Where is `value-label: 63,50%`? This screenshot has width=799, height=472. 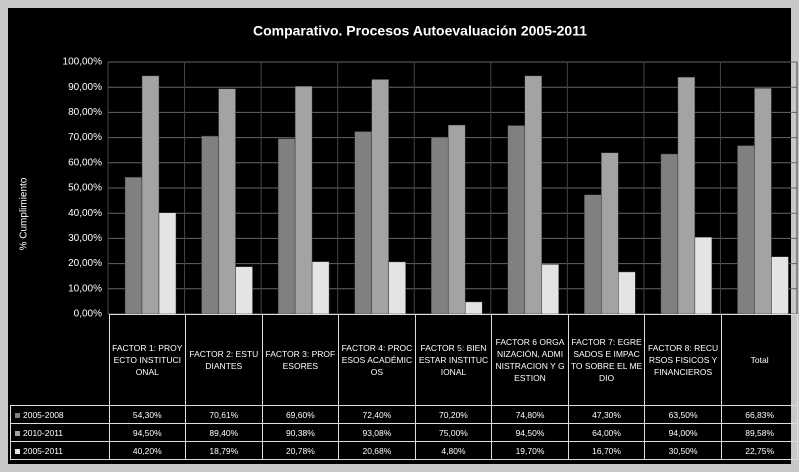
value-label: 63,50% is located at coordinates (683, 414).